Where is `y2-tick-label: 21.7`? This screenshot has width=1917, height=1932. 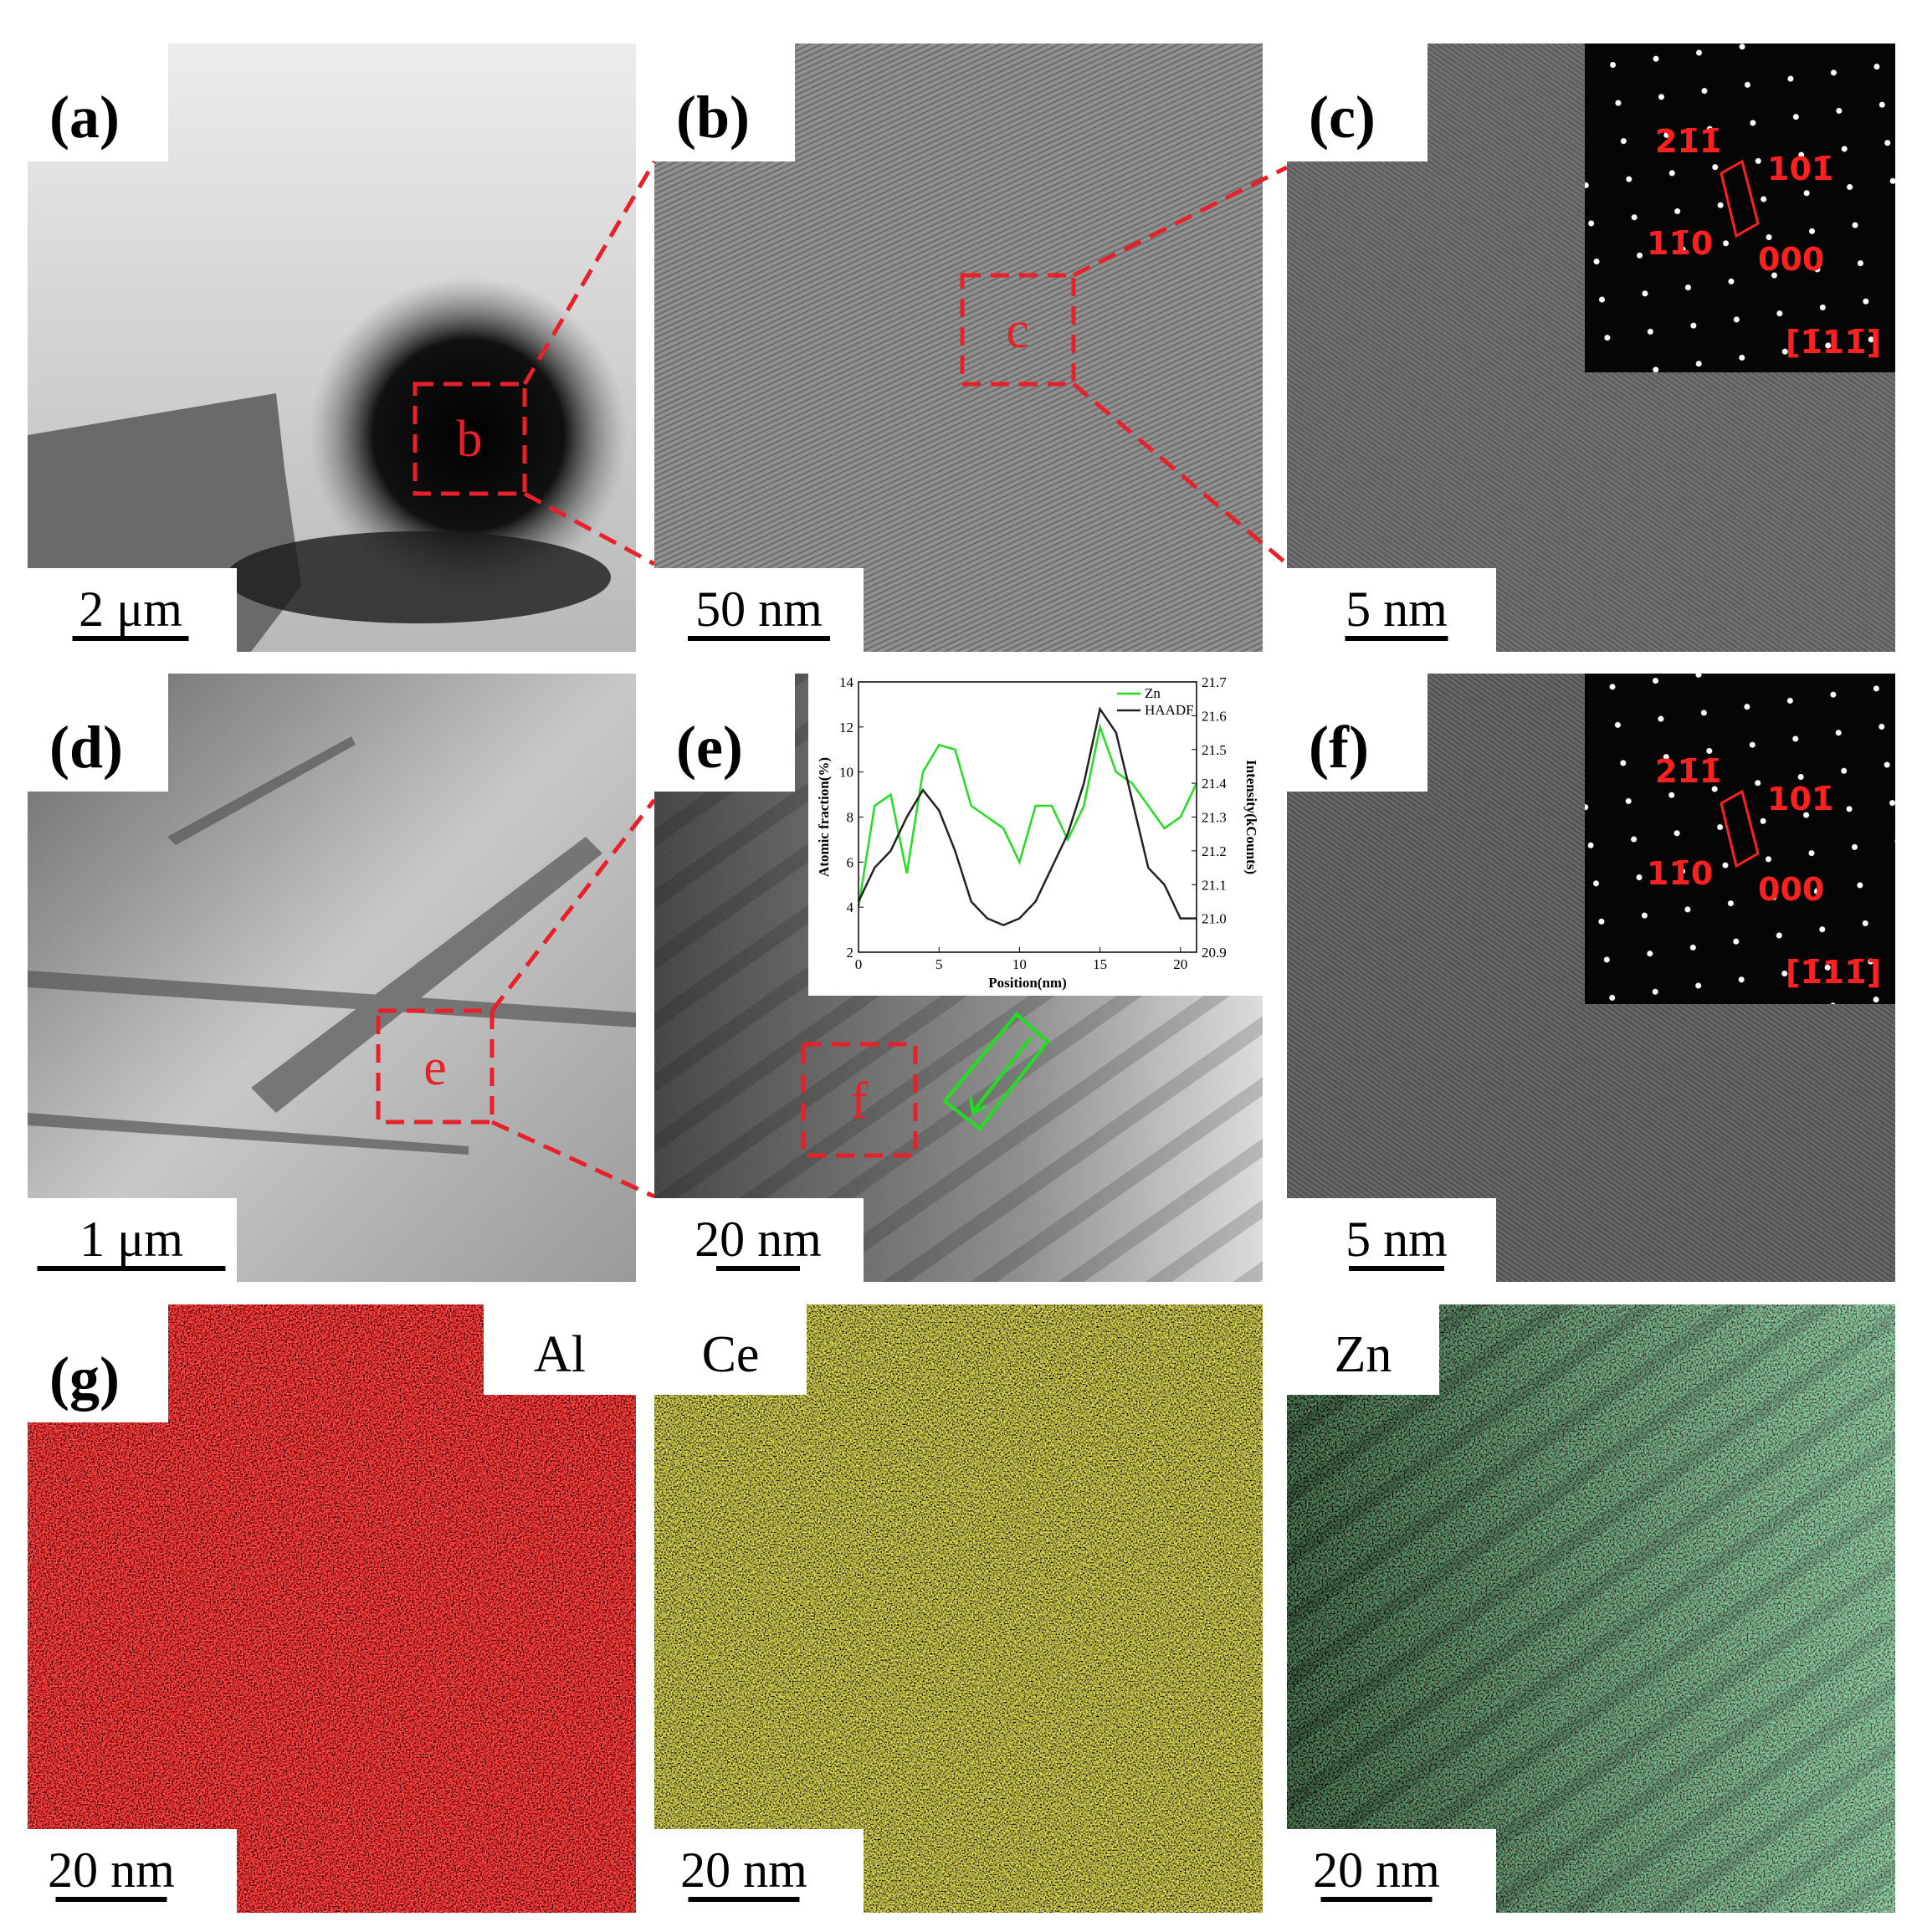
y2-tick-label: 21.7 is located at coordinates (1214, 682).